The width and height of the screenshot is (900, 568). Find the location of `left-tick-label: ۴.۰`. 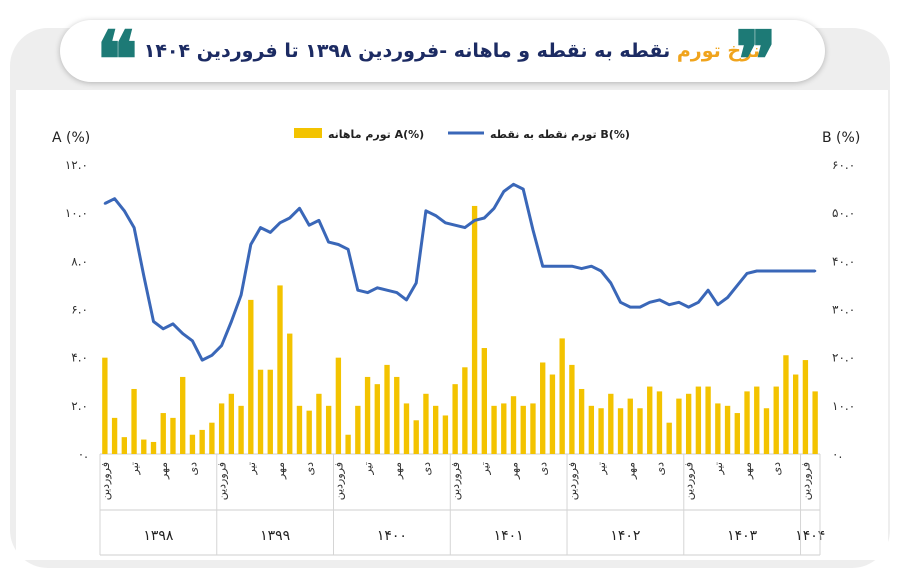

left-tick-label: ۴.۰ is located at coordinates (79, 358).